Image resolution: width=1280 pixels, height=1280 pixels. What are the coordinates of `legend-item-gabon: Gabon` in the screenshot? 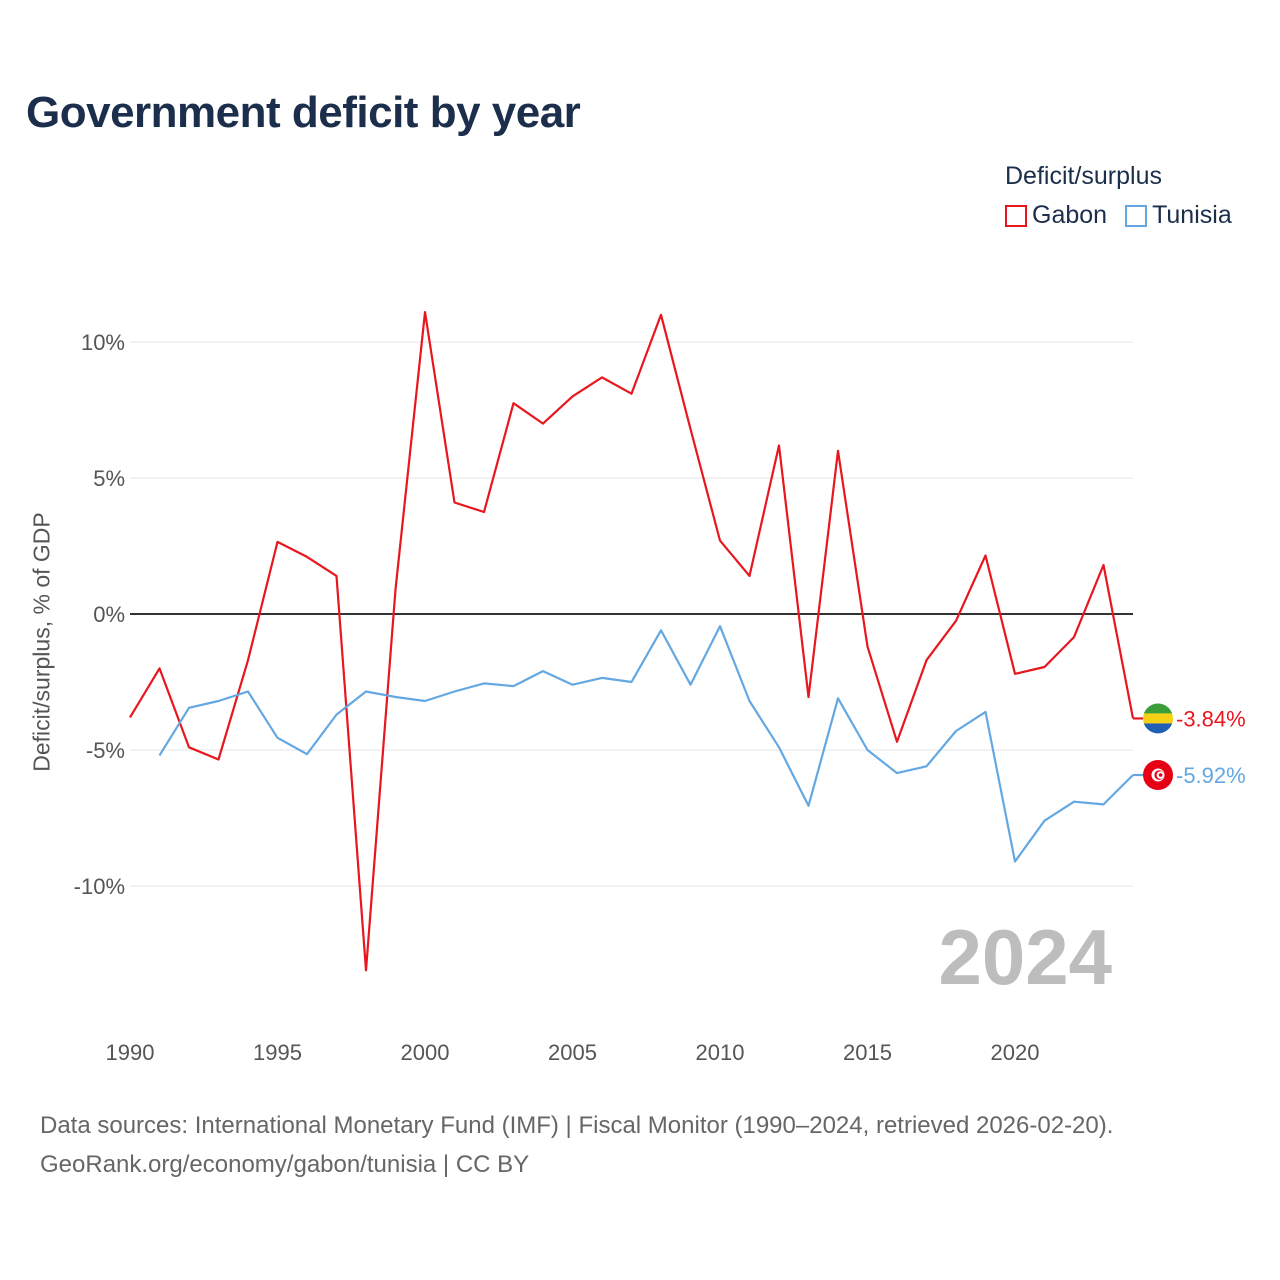 It's located at (1056, 215).